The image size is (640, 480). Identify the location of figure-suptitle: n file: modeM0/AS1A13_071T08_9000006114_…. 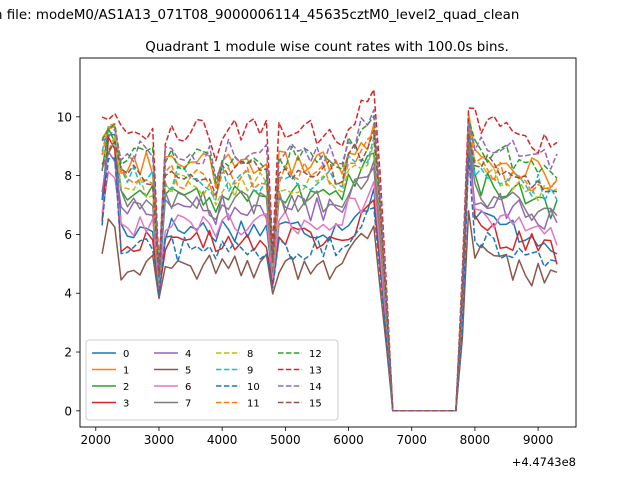
(259, 15).